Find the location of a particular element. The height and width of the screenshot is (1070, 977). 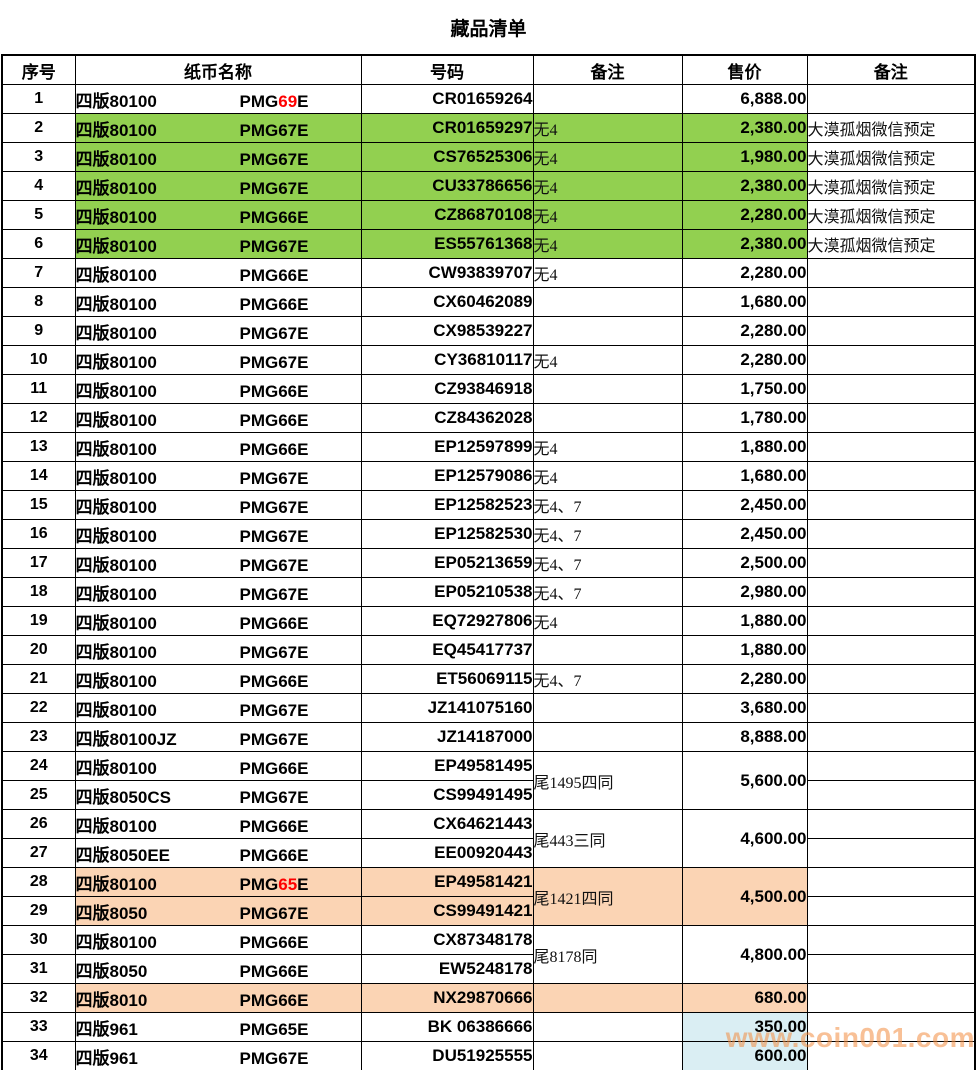

cell-serial-number: DU51925555 is located at coordinates (447, 1055).